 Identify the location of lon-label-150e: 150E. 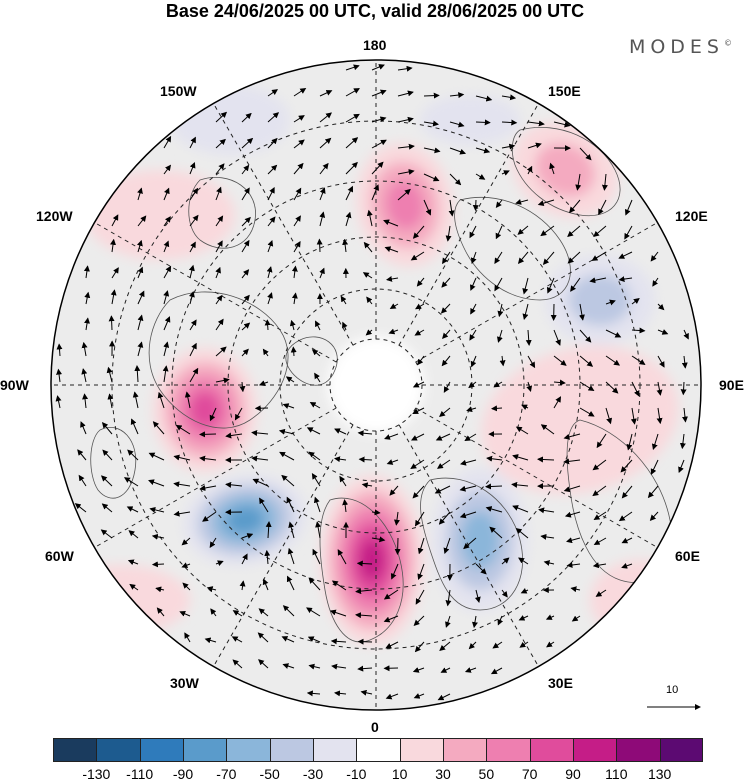
(564, 91).